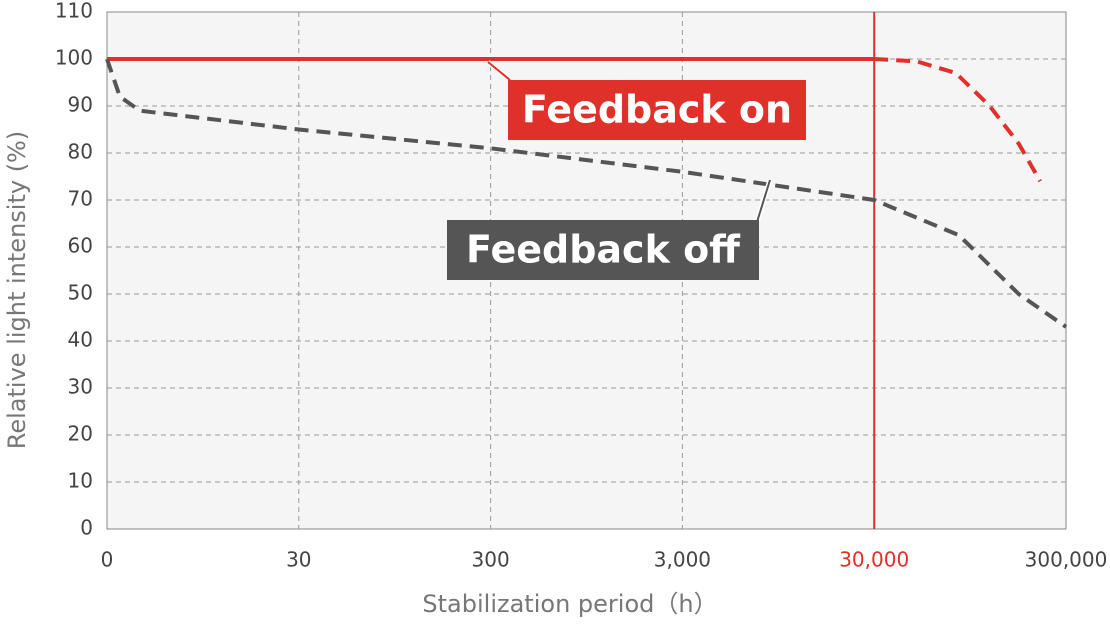 The width and height of the screenshot is (1110, 628). Describe the element at coordinates (74, 58) in the screenshot. I see `y-tick-label: 100` at that location.